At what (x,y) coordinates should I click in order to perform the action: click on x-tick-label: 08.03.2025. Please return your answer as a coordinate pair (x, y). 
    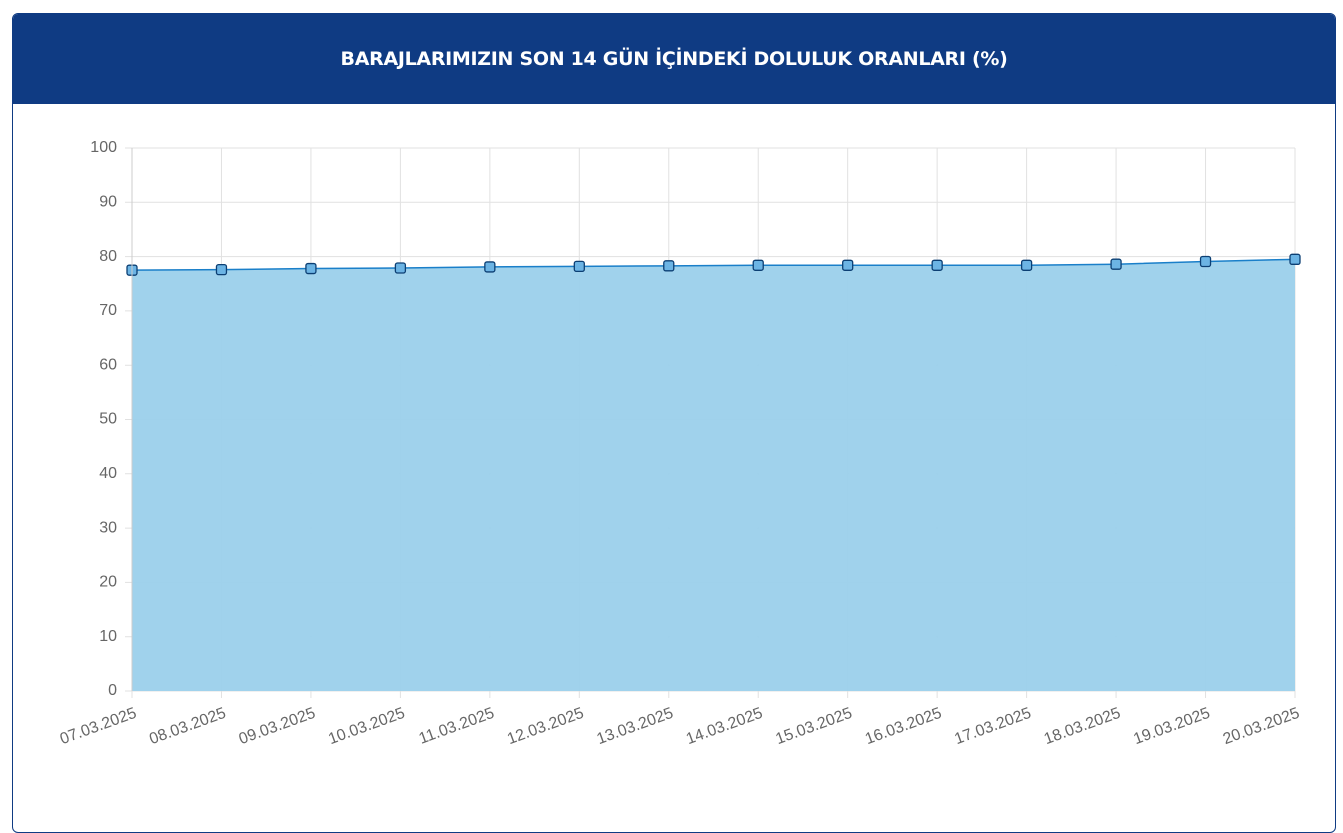
    Looking at the image, I should click on (187, 726).